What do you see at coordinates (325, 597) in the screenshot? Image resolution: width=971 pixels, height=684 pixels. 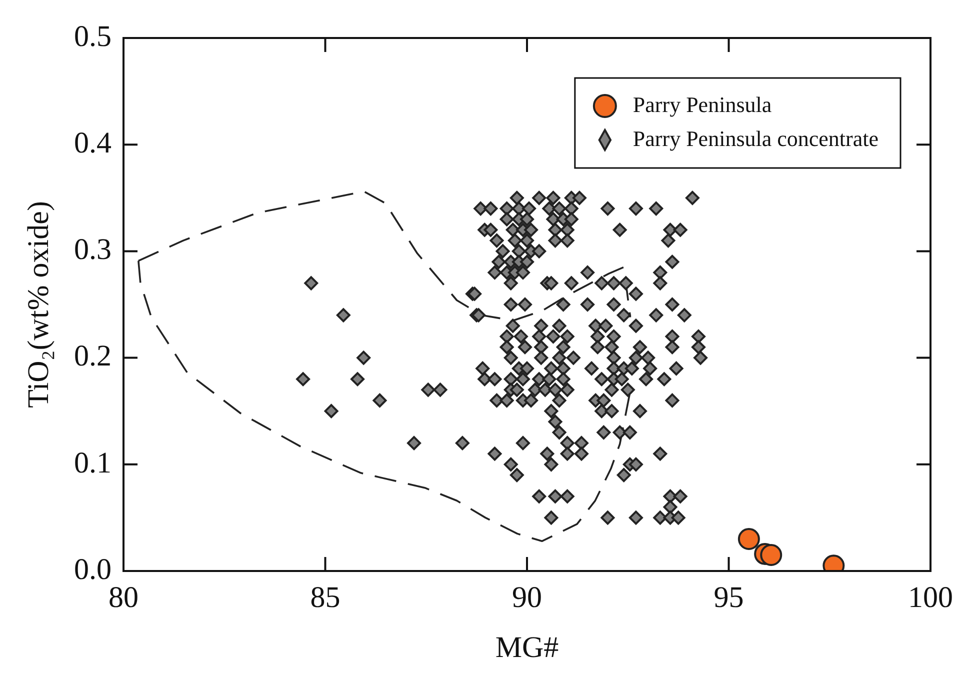 I see `x-tick-label: 85` at bounding box center [325, 597].